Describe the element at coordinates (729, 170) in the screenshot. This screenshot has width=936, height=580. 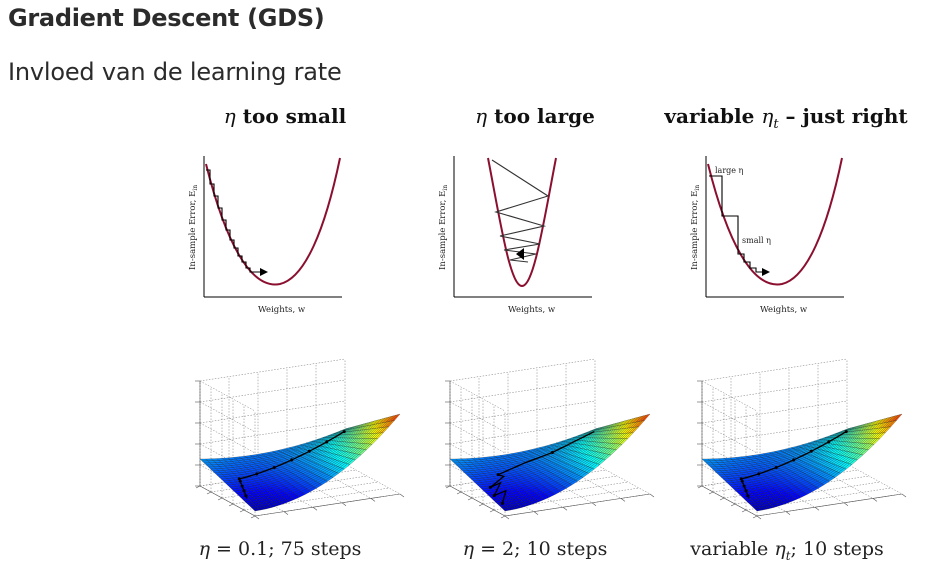
I see `annotation-large-eta: large η` at that location.